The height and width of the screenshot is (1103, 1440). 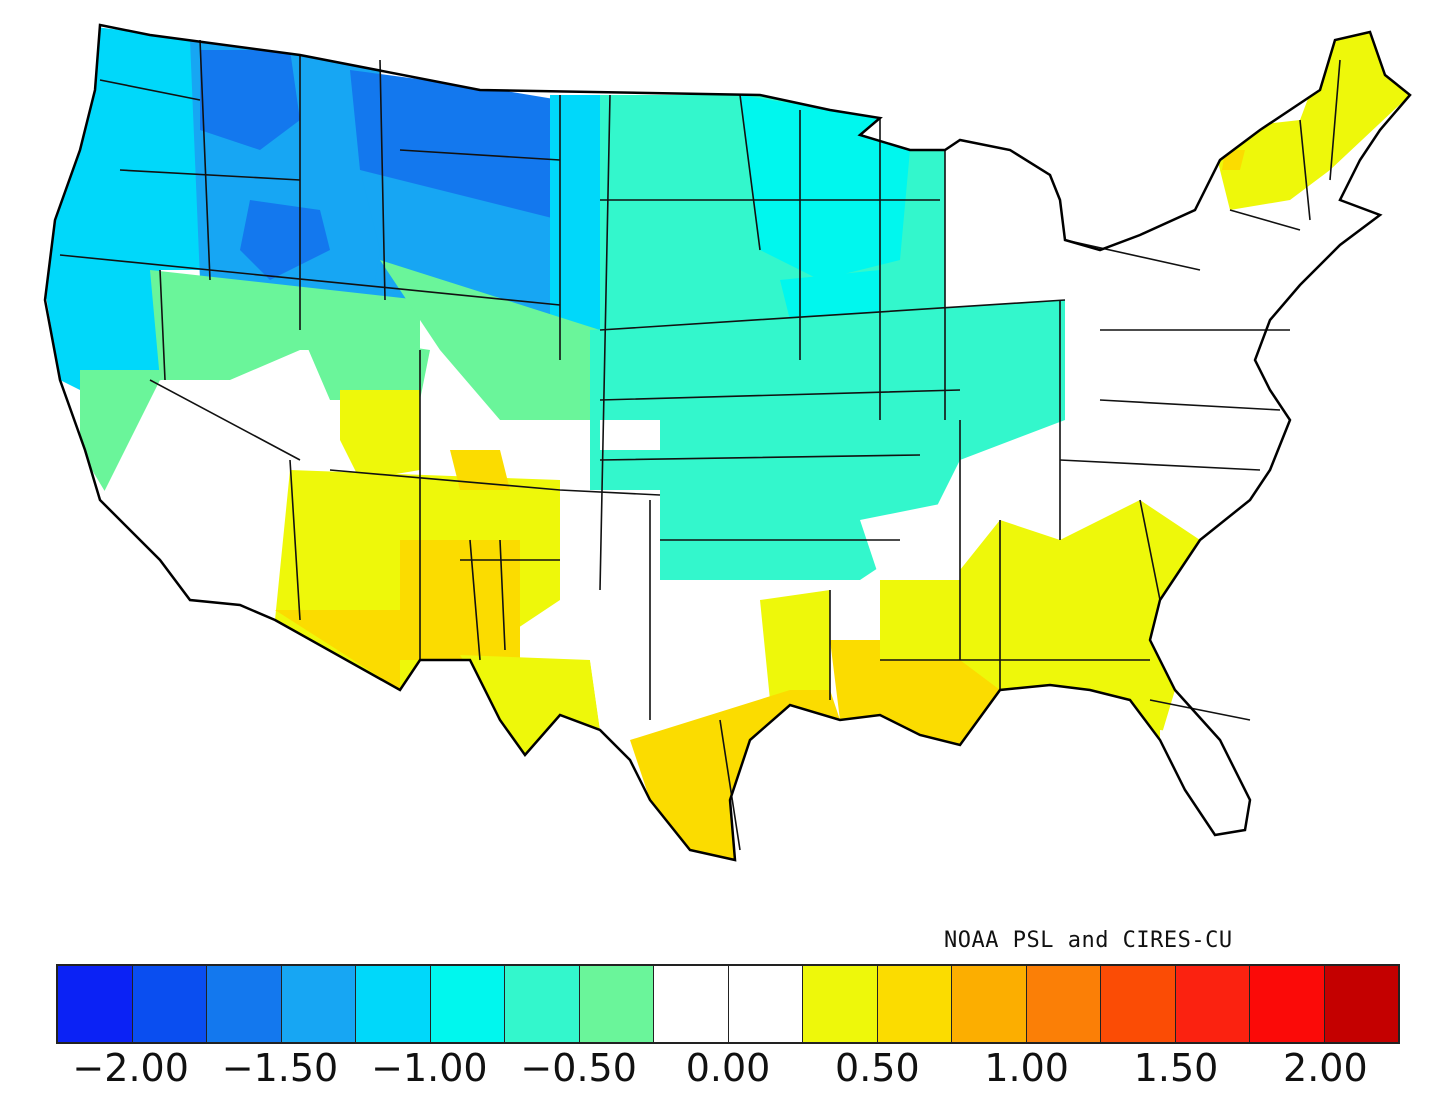 I want to click on colorbar-tick-label: 2.00, so click(x=1325, y=1068).